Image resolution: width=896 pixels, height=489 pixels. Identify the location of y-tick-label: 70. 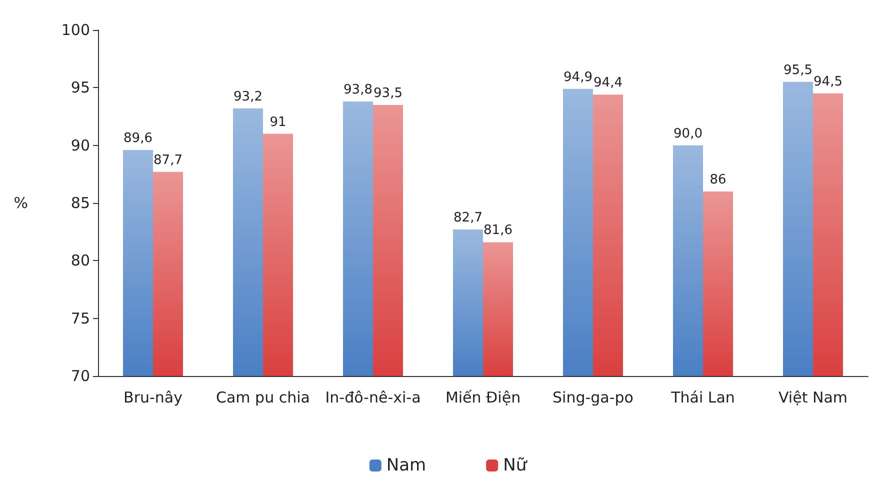
(80, 376).